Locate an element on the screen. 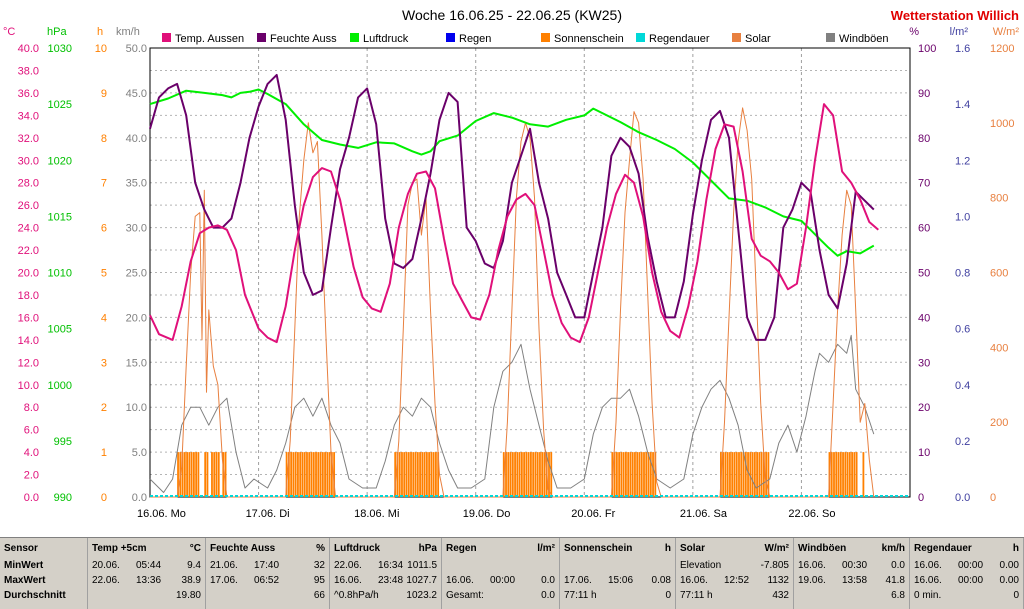 The height and width of the screenshot is (609, 1024). stats-header: Sonnenschein h is located at coordinates (617, 548).